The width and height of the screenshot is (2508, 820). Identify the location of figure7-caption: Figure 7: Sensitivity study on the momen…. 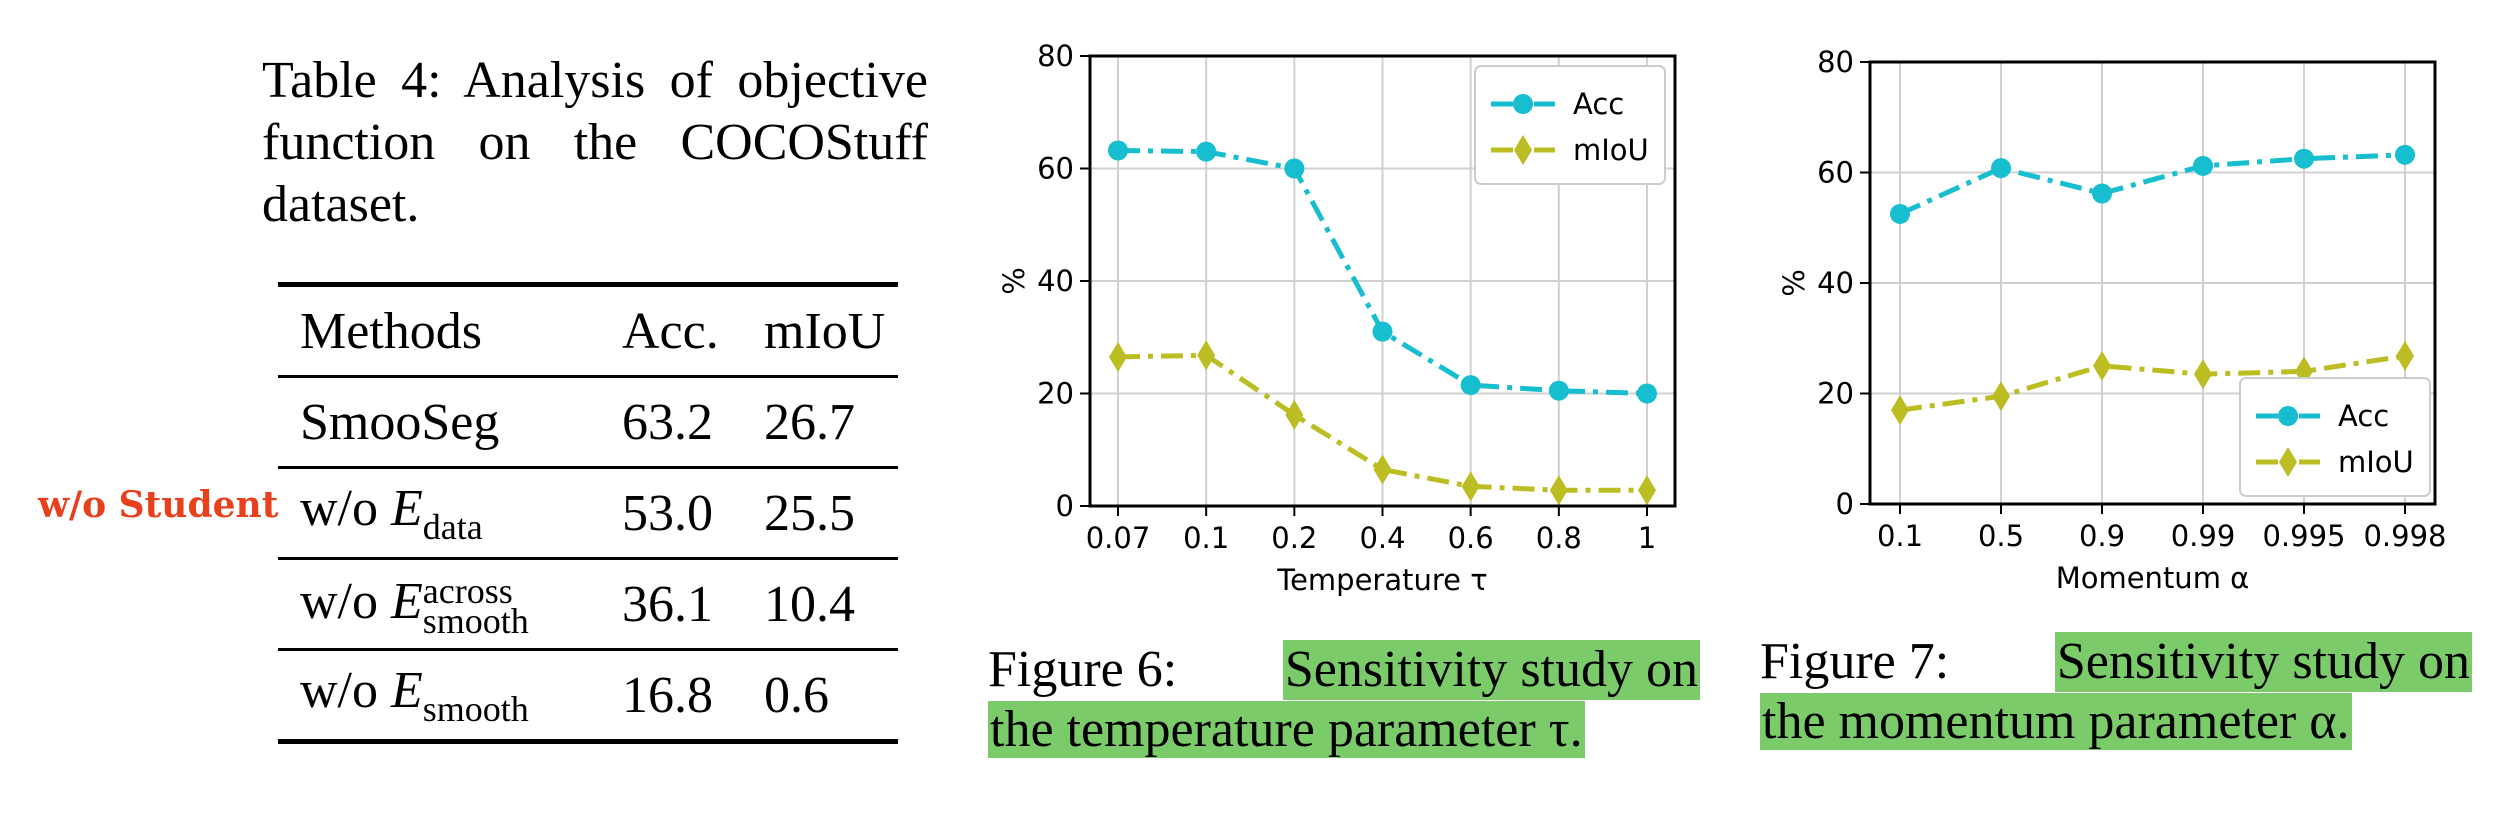
(2116, 692).